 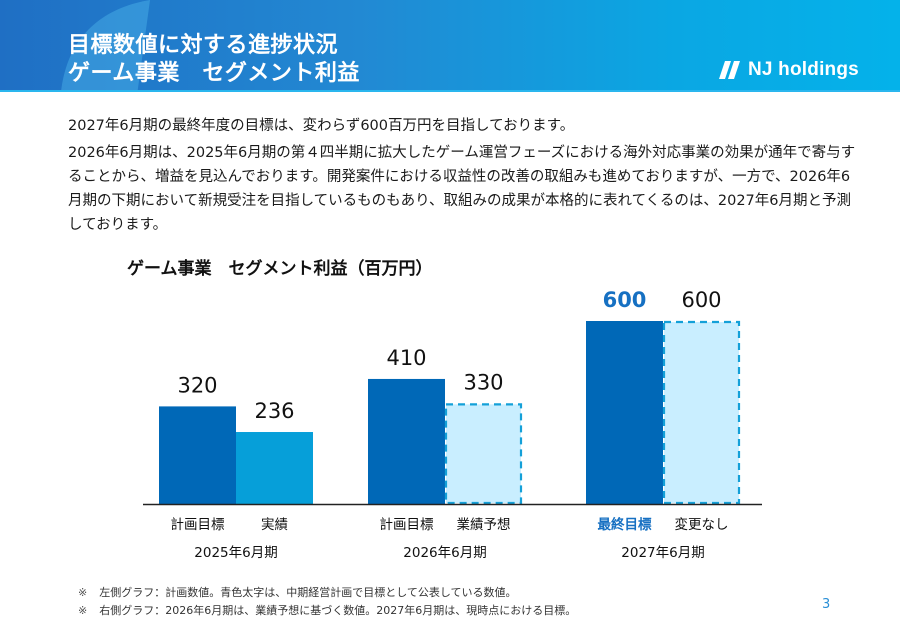 What do you see at coordinates (197, 385) in the screenshot?
I see `data-label-plan: 320` at bounding box center [197, 385].